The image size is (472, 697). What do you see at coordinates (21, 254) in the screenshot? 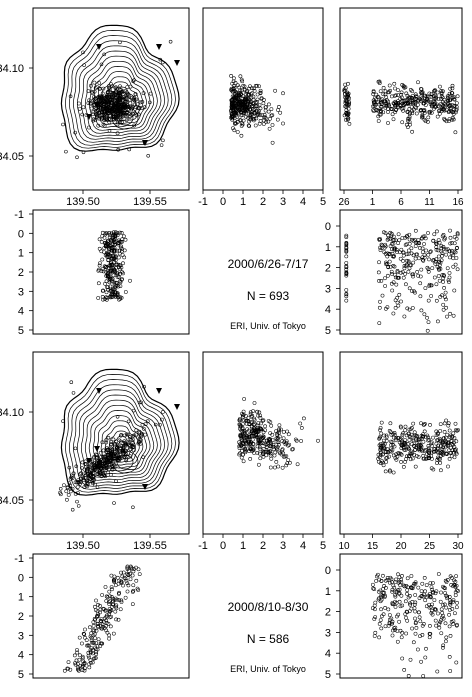
I see `depth-tick-label: 1` at bounding box center [21, 254].